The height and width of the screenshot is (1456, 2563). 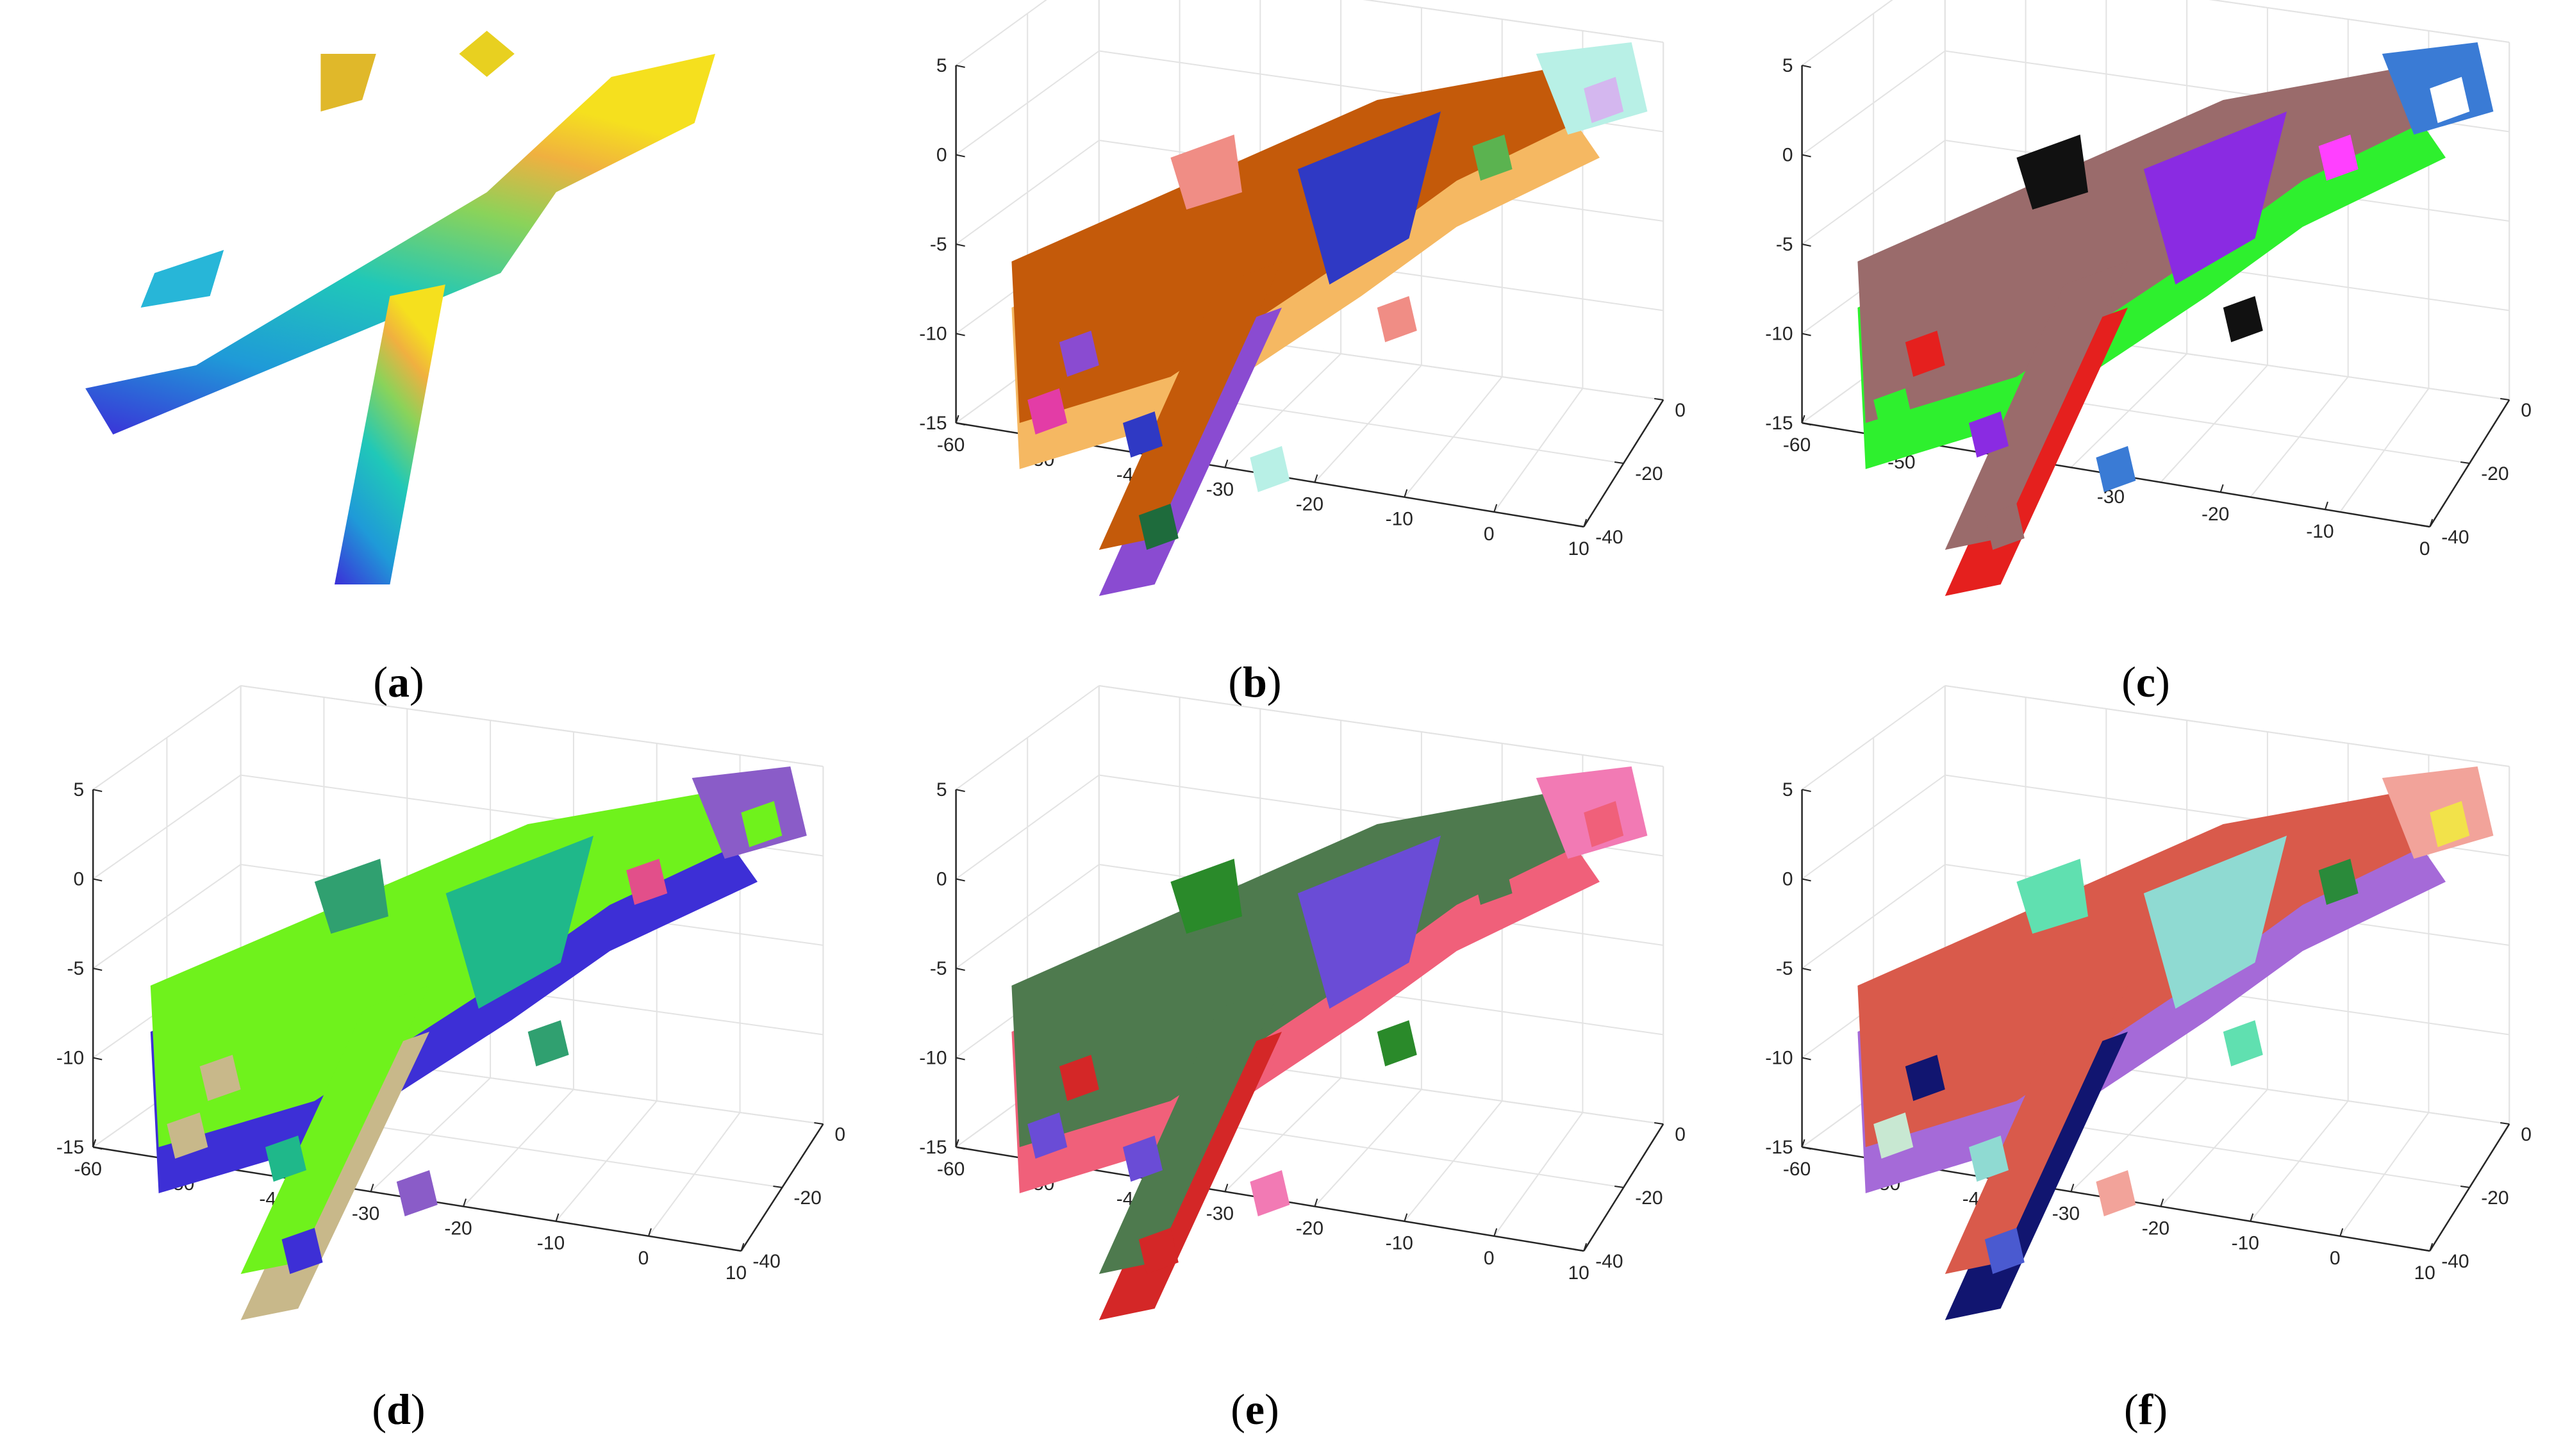 I want to click on caption-e: (e), so click(x=1255, y=1409).